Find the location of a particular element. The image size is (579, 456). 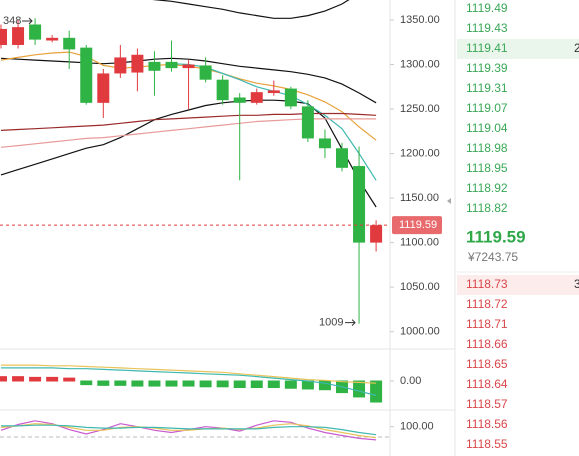

cny-price: ¥7243.75 is located at coordinates (492, 257).